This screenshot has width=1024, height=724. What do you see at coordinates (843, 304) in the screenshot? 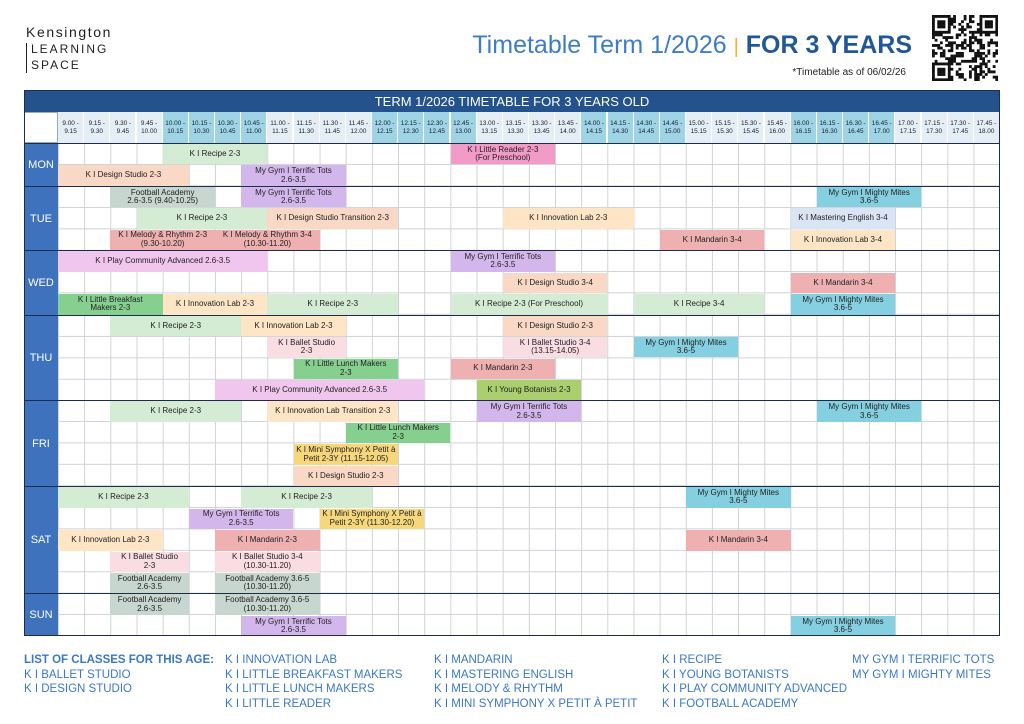
I see `class-block: My Gym I Mighty Mites 3.6-5` at bounding box center [843, 304].